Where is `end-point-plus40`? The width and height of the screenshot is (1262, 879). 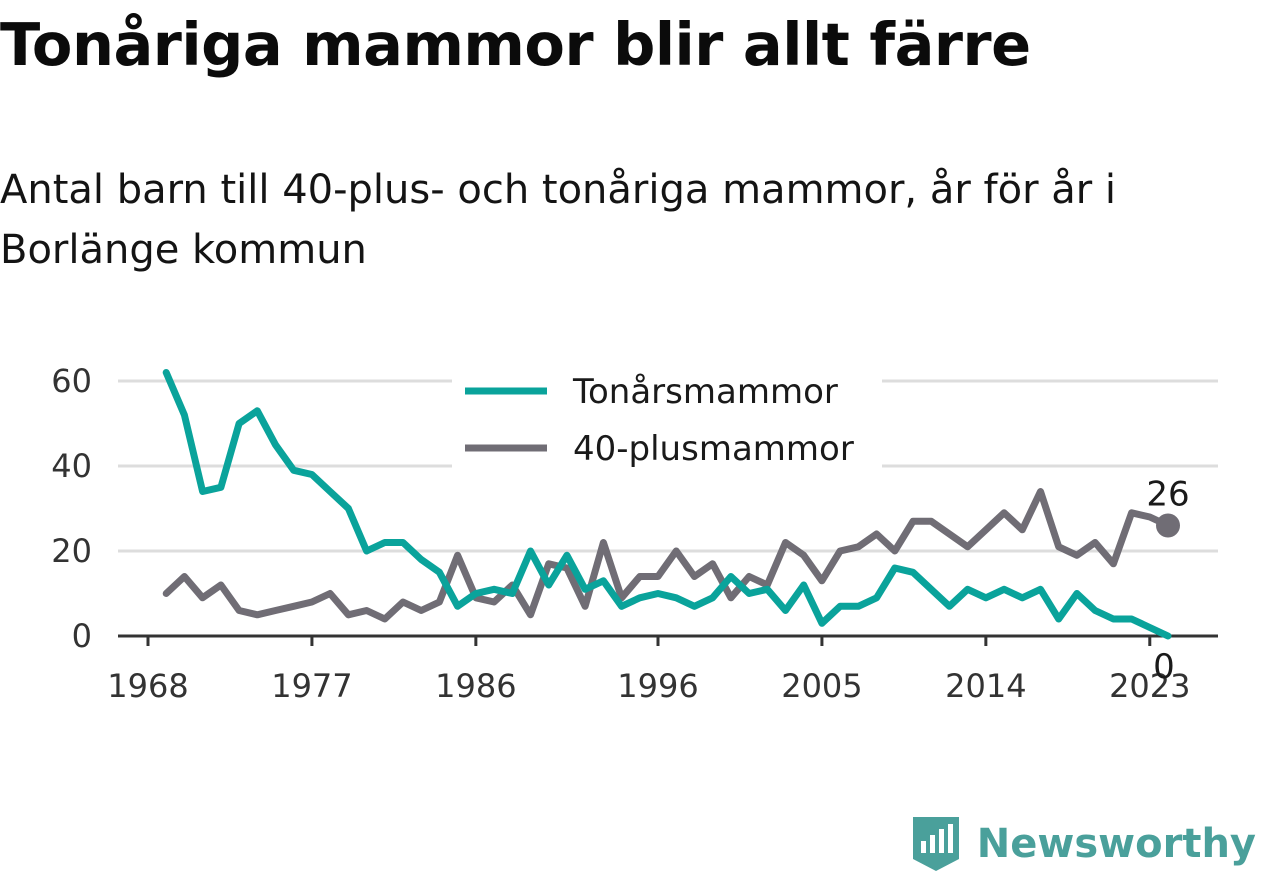 end-point-plus40 is located at coordinates (1168, 525).